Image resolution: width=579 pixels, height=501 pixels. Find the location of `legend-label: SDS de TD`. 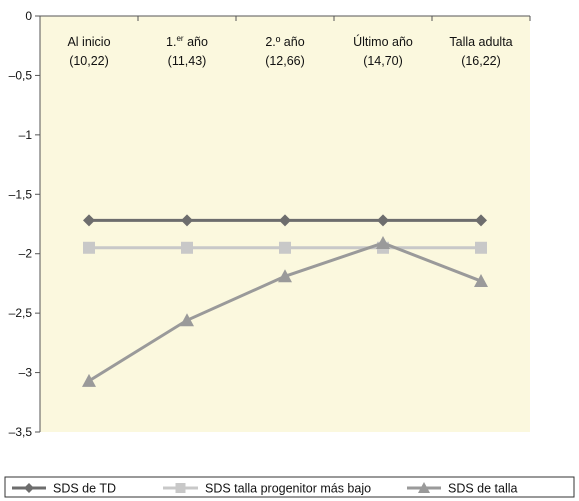

legend-label: SDS de TD is located at coordinates (84, 489).